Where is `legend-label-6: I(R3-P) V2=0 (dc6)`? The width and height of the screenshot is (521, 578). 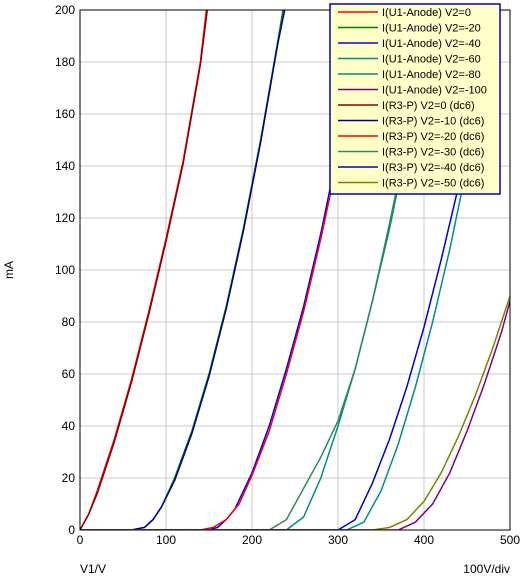 legend-label-6: I(R3-P) V2=0 (dc6) is located at coordinates (428, 106).